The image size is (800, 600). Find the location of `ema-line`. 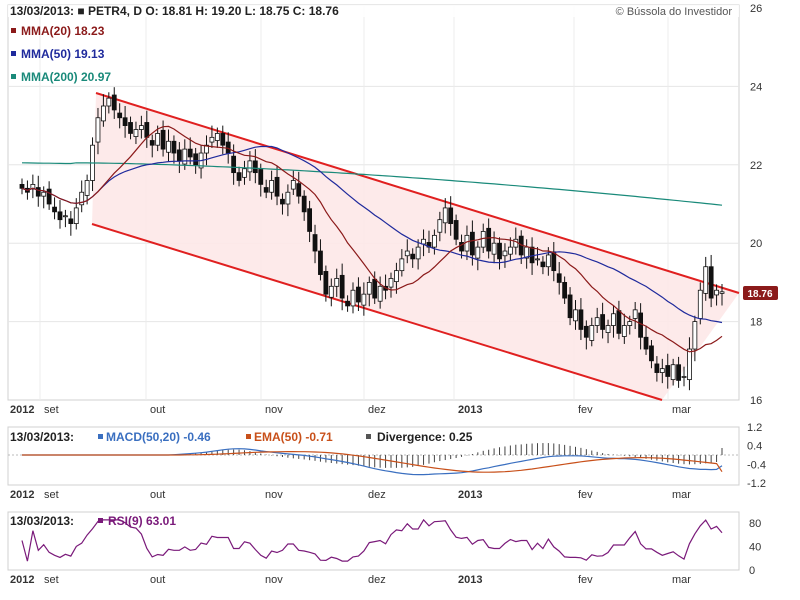

ema-line is located at coordinates (372, 462).